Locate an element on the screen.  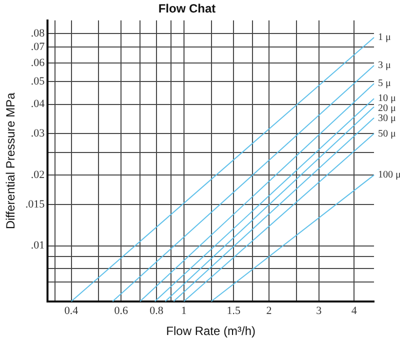
y-axis-title: Differential Pressure MPa is located at coordinates (11, 161).